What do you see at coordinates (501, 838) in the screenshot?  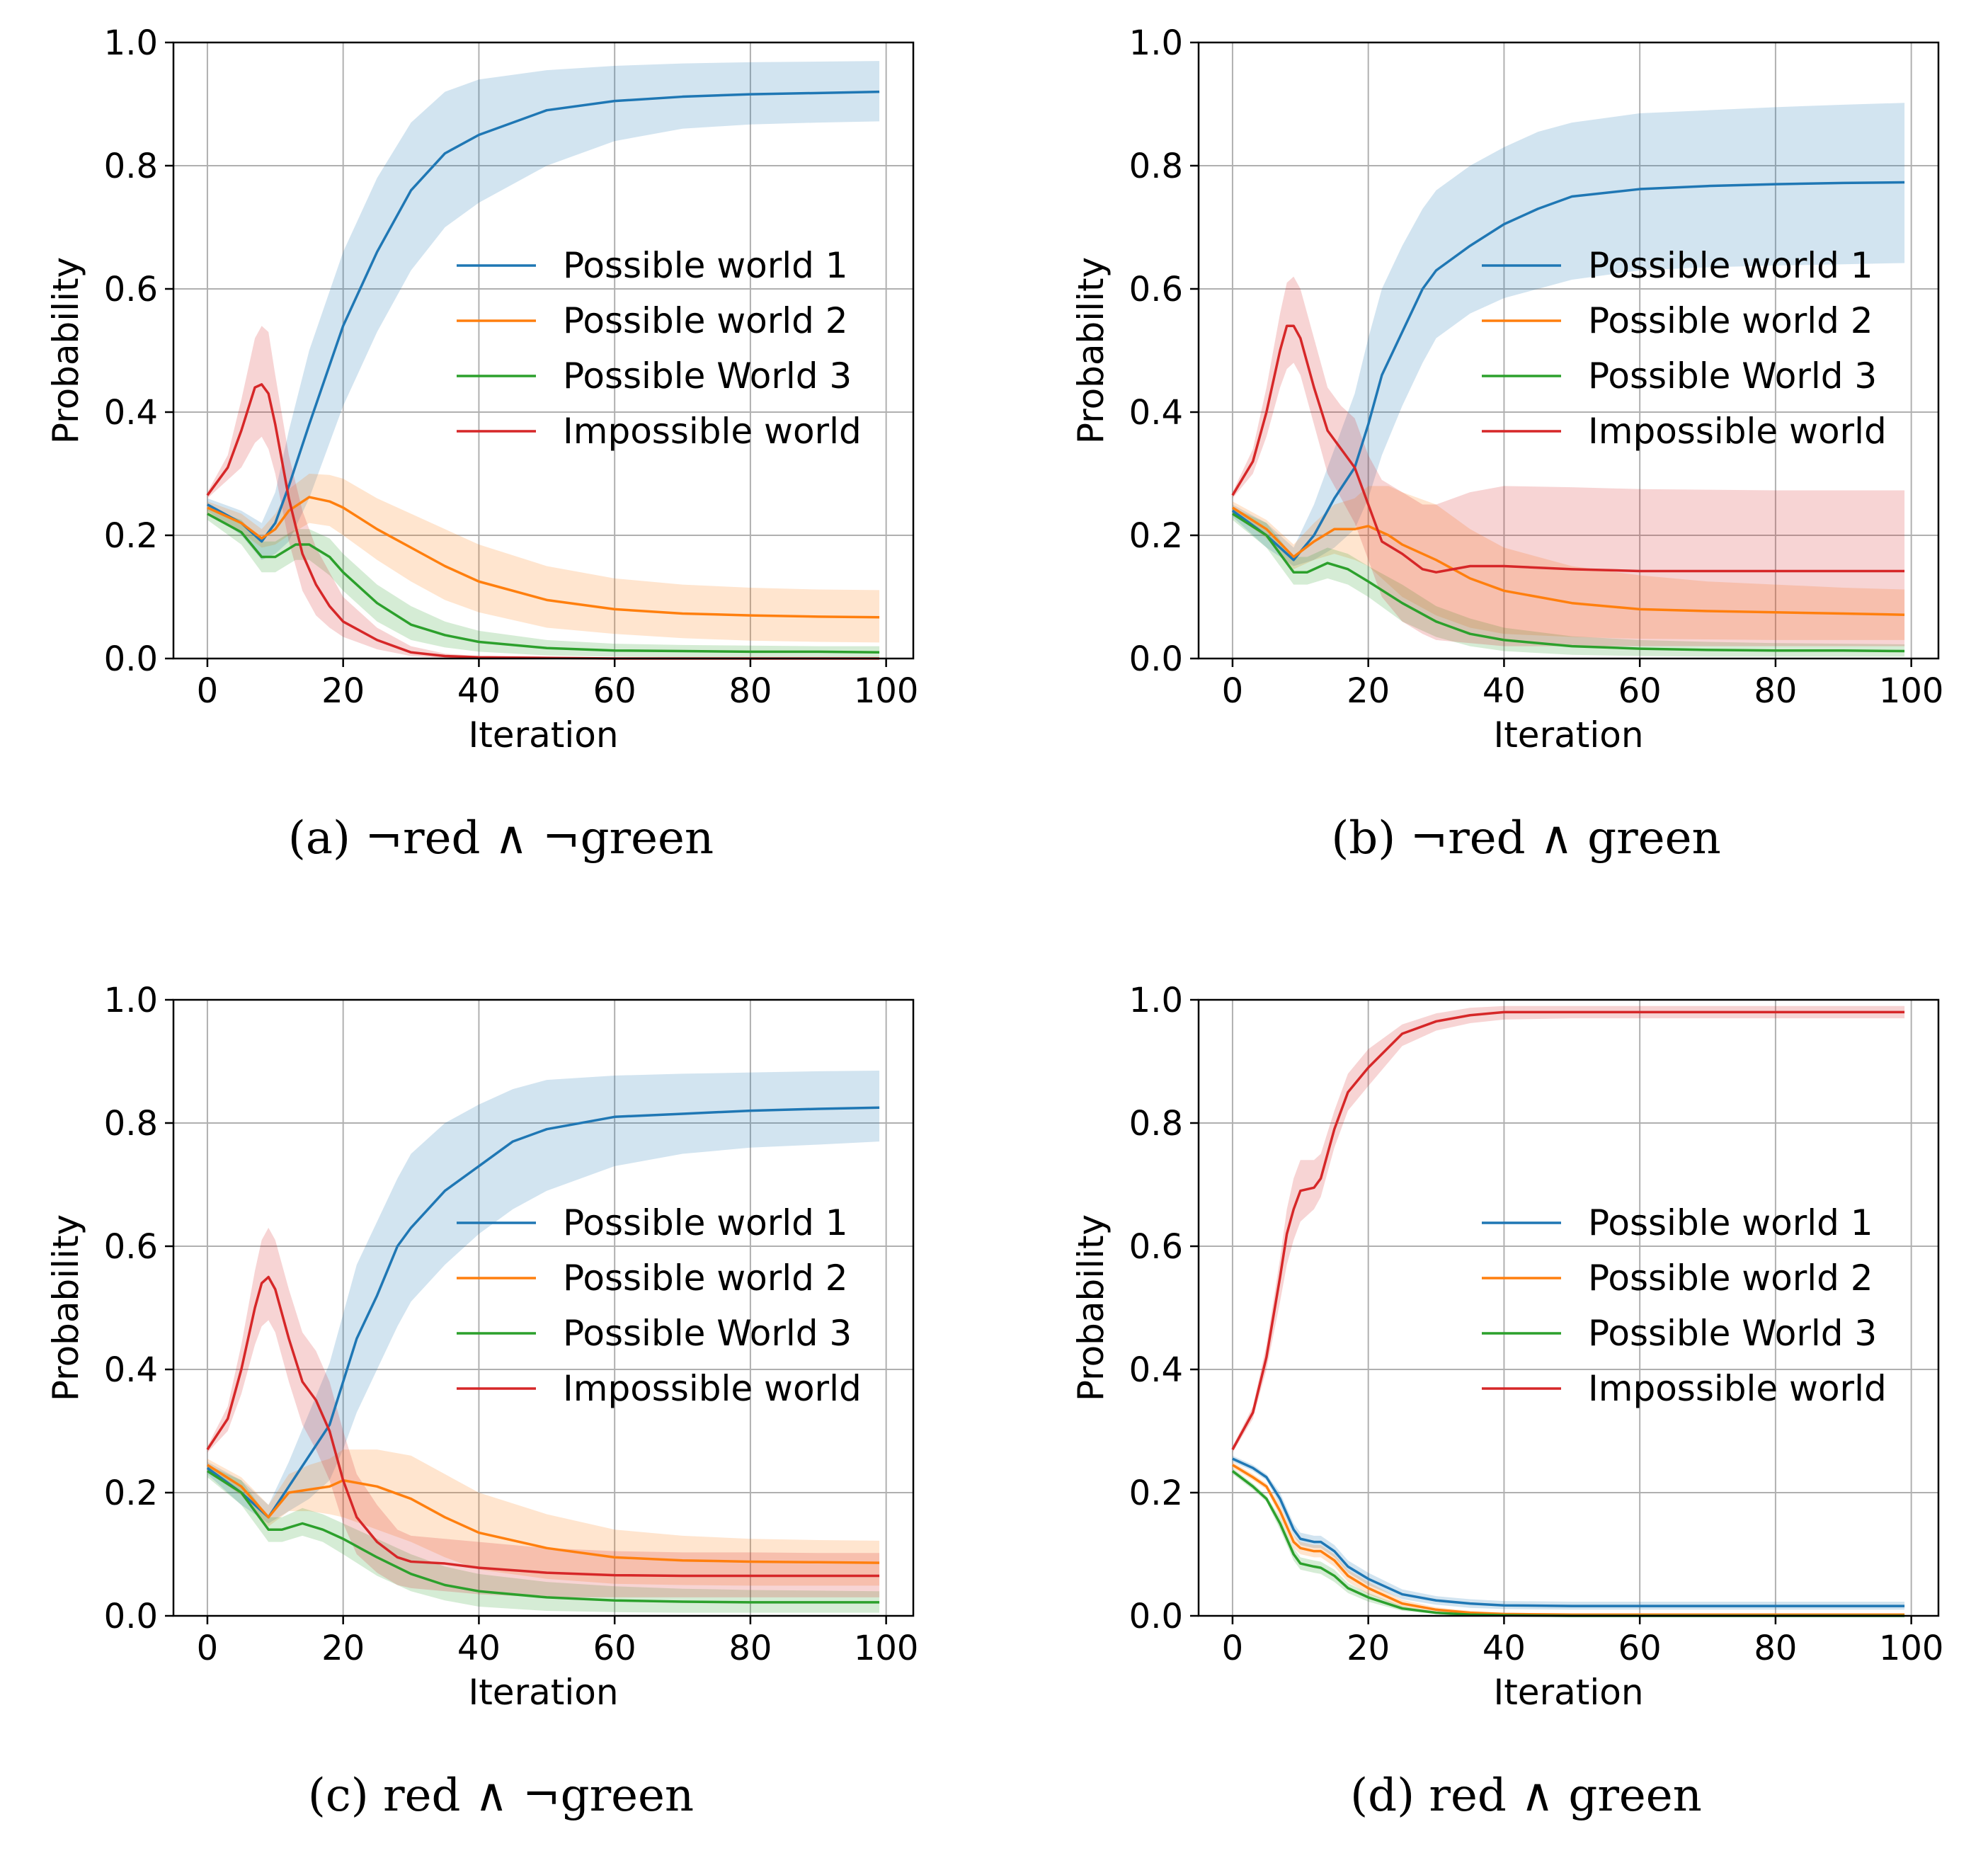 I see `panel-caption: (a) ¬red ∧ ¬green` at bounding box center [501, 838].